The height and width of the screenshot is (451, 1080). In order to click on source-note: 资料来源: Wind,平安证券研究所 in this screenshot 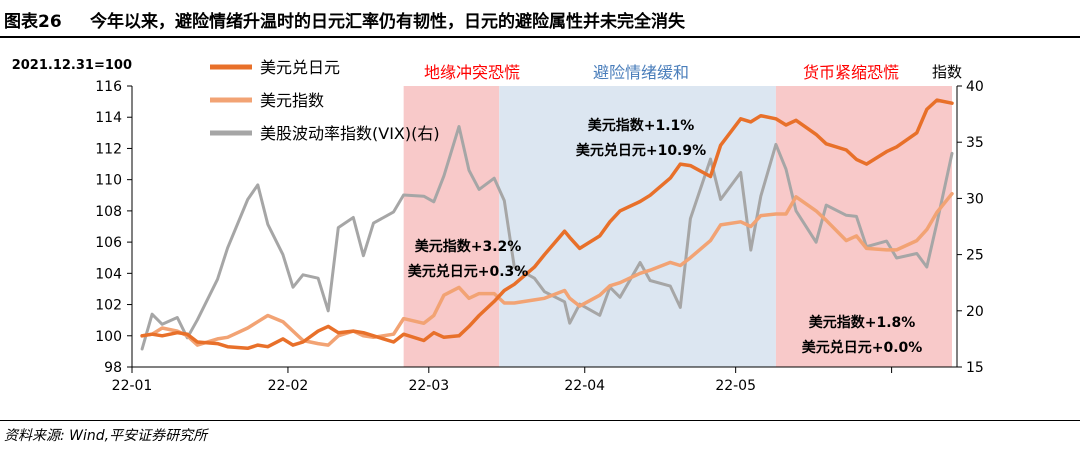, I will do `click(106, 436)`.